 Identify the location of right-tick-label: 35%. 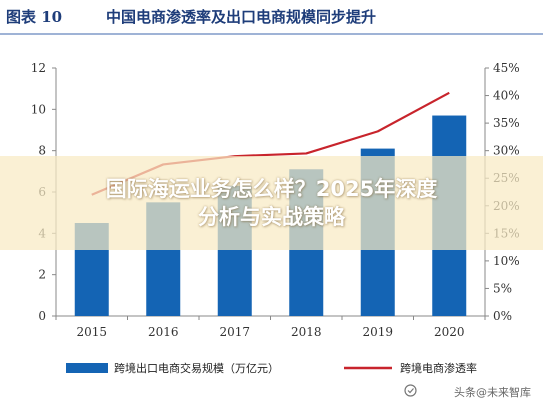
(506, 123).